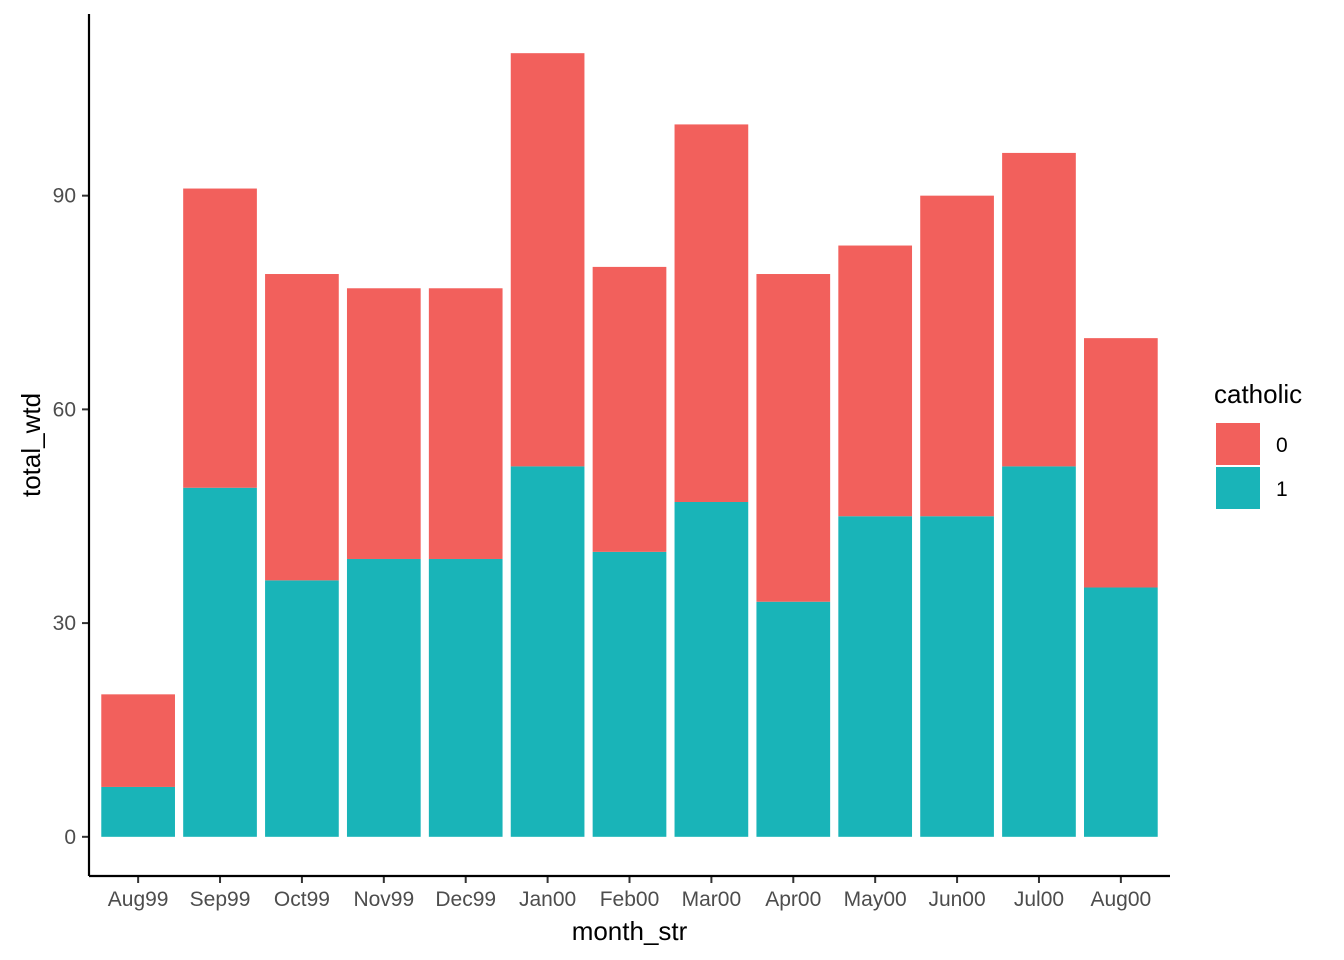 The height and width of the screenshot is (960, 1344). I want to click on x-tick-label: Aug00, so click(1120, 899).